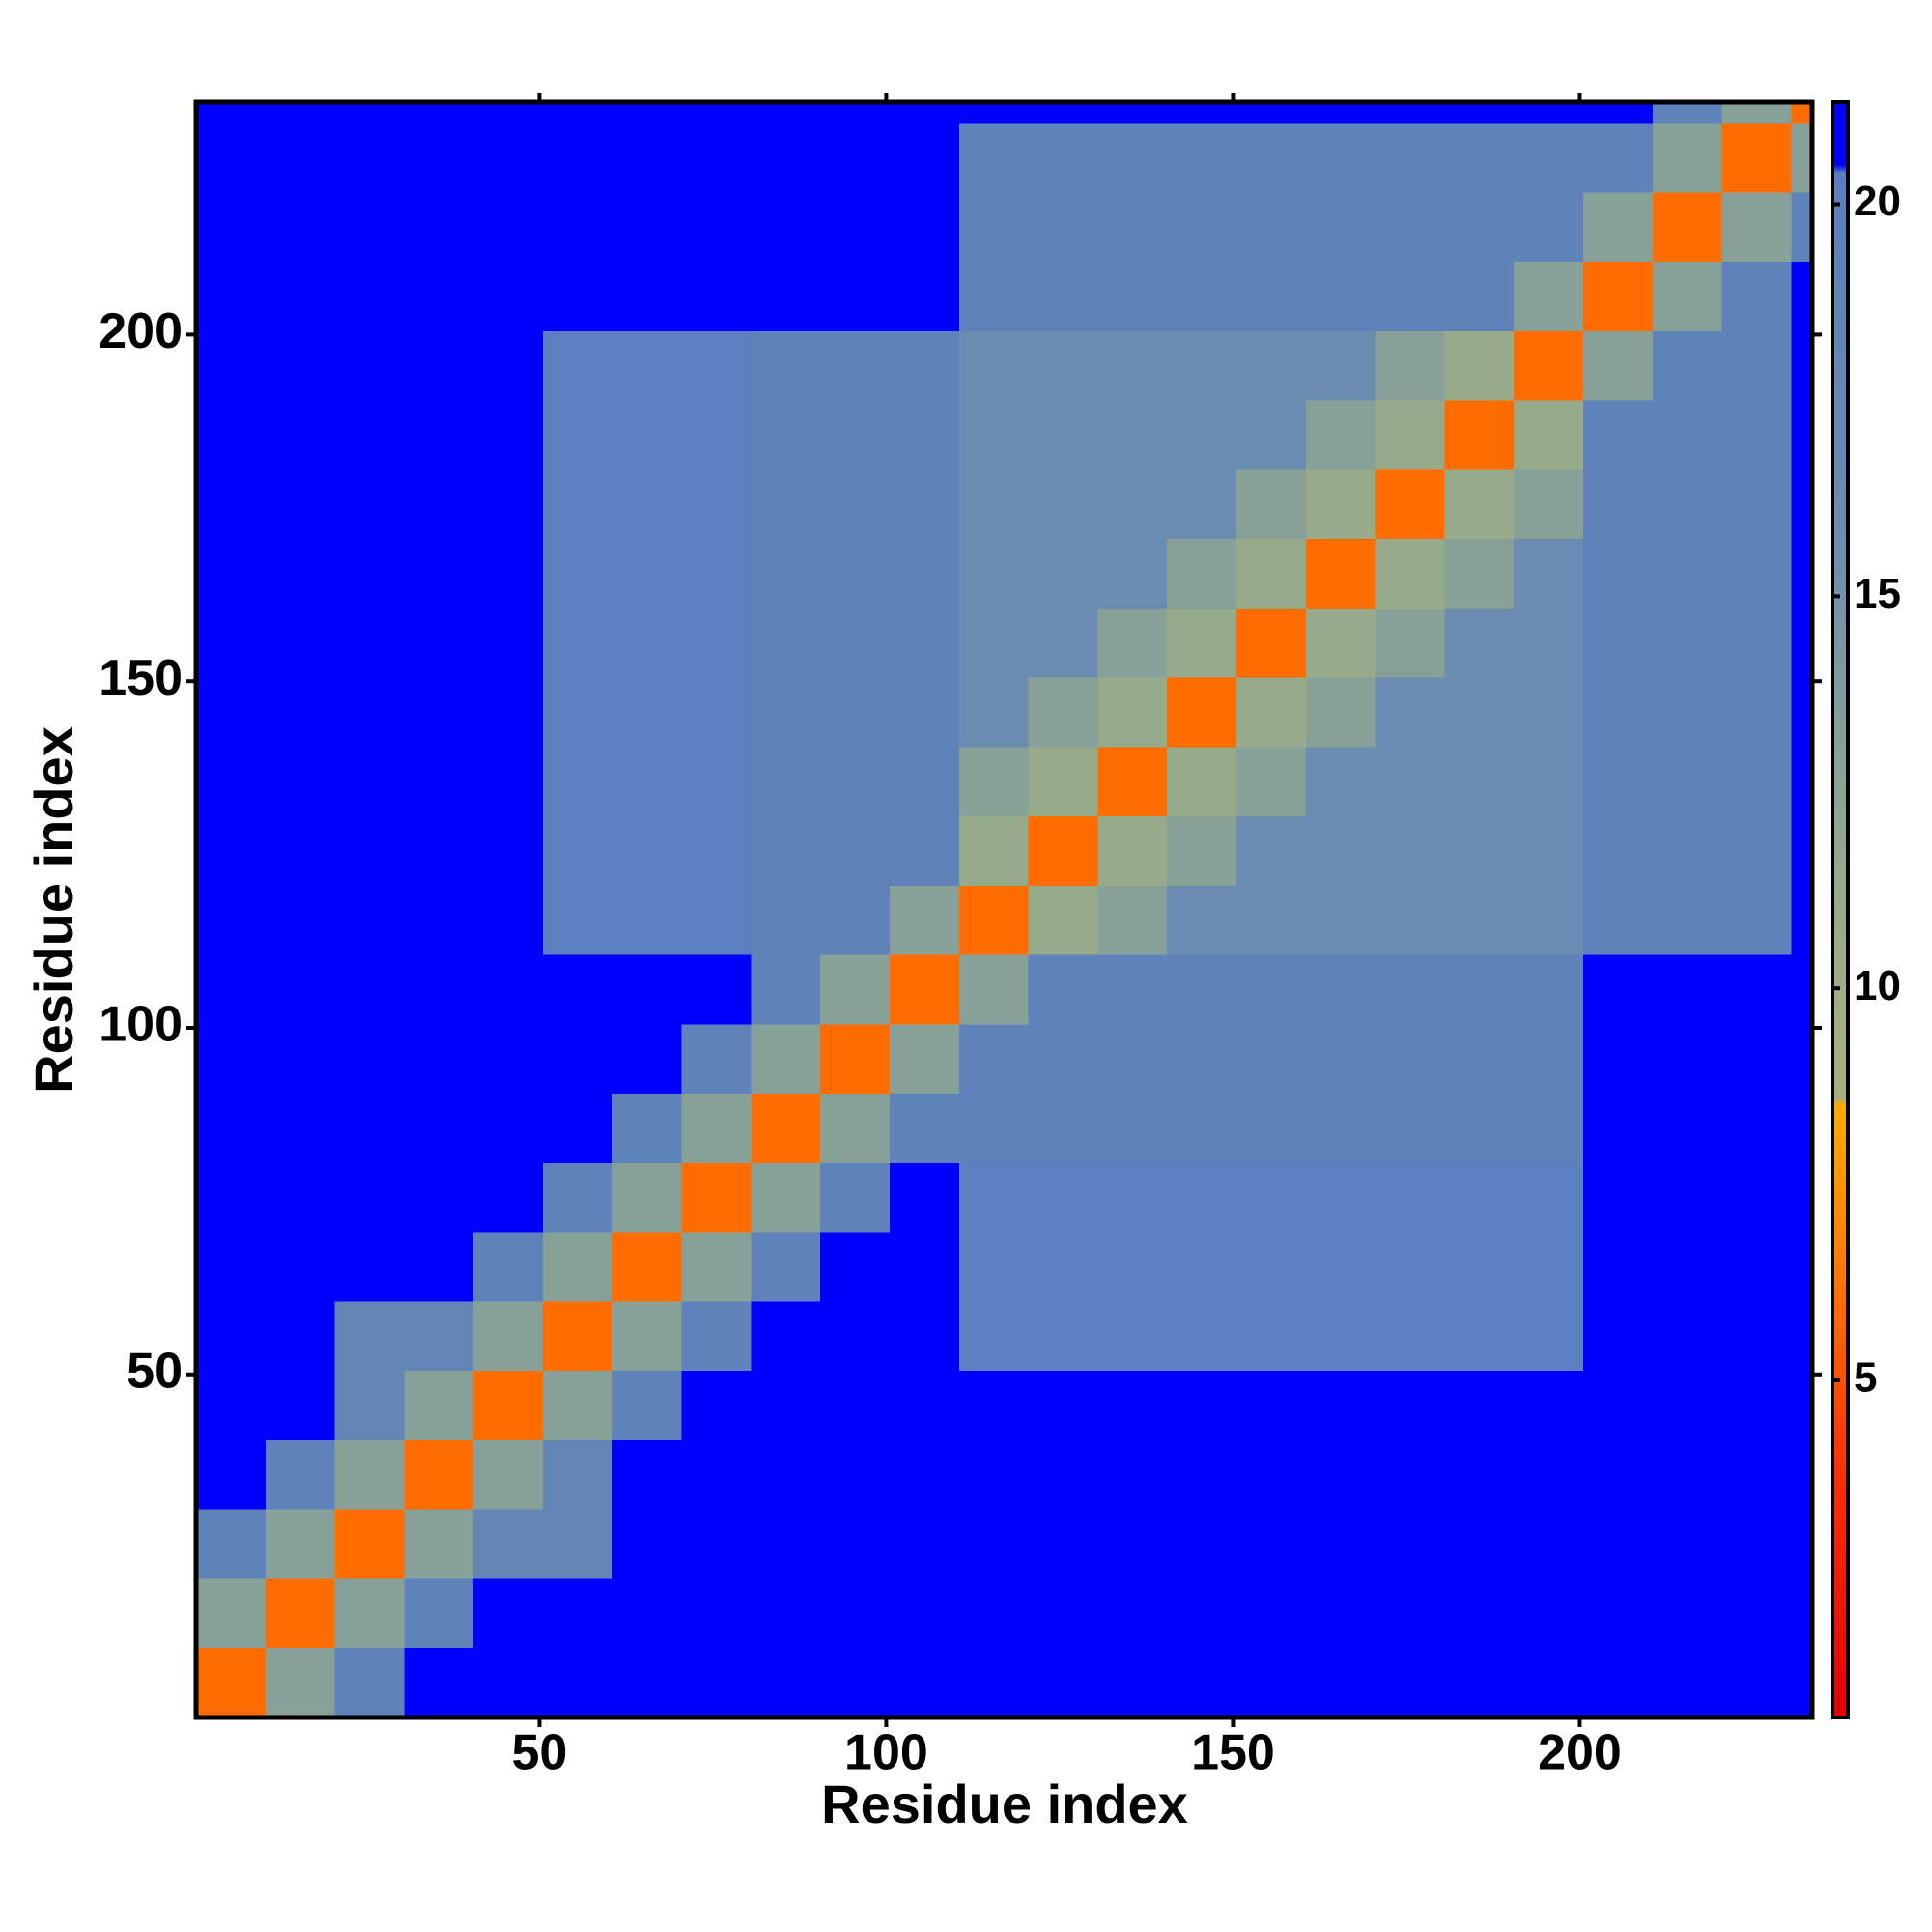 The height and width of the screenshot is (1932, 1932). I want to click on colorbar-tick-label: 5, so click(1865, 1378).